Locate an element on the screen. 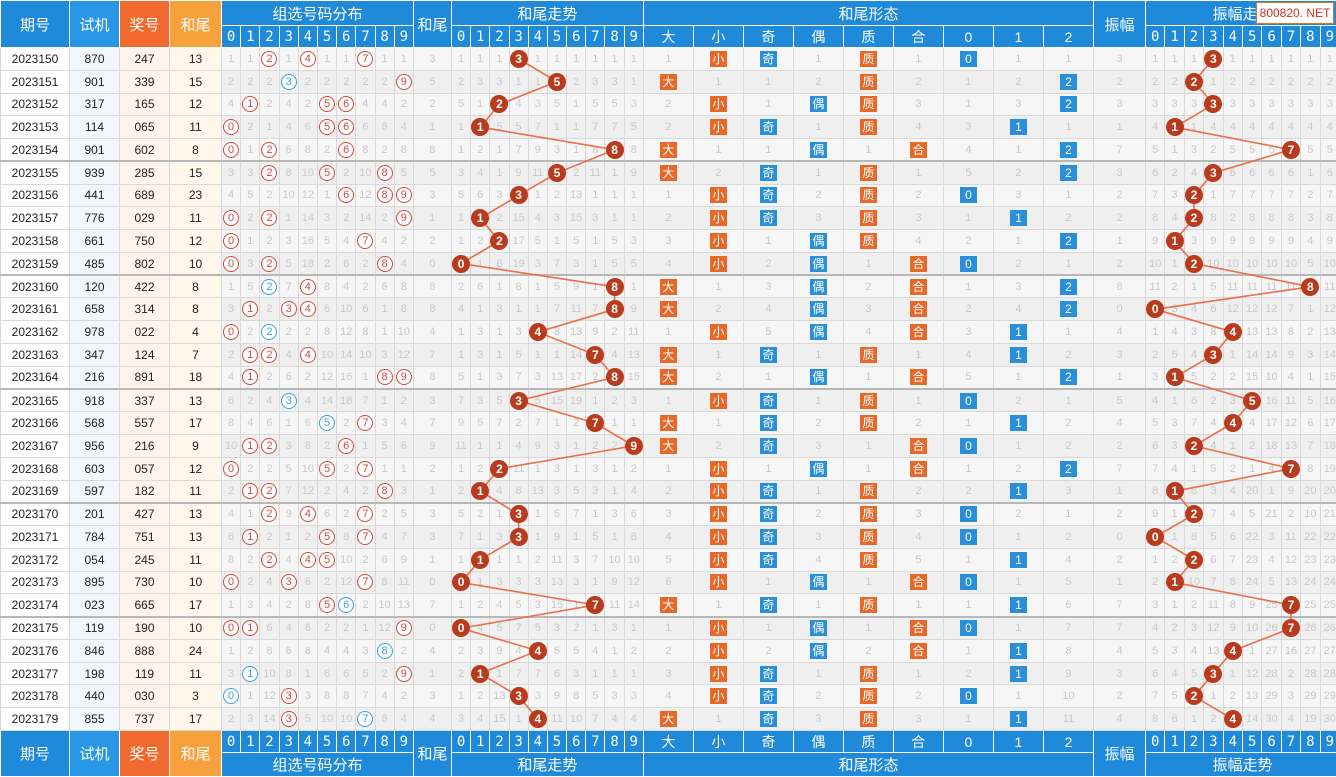 This screenshot has width=1336, height=777. hw-form-cell: 3 is located at coordinates (918, 719).